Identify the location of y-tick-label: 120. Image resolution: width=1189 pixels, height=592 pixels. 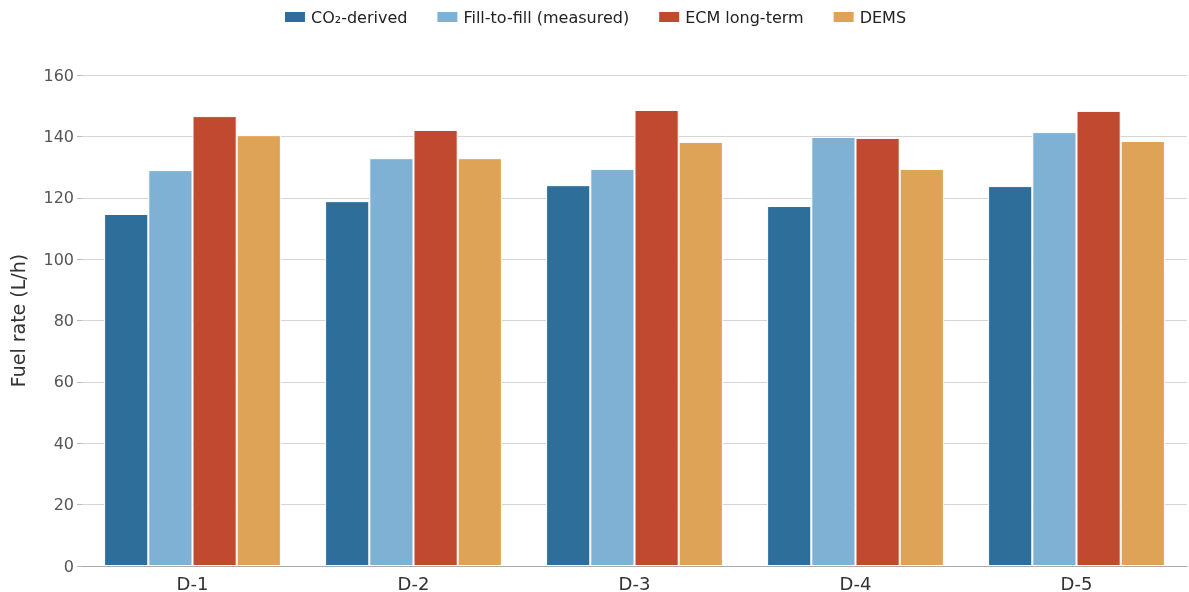
(58, 198).